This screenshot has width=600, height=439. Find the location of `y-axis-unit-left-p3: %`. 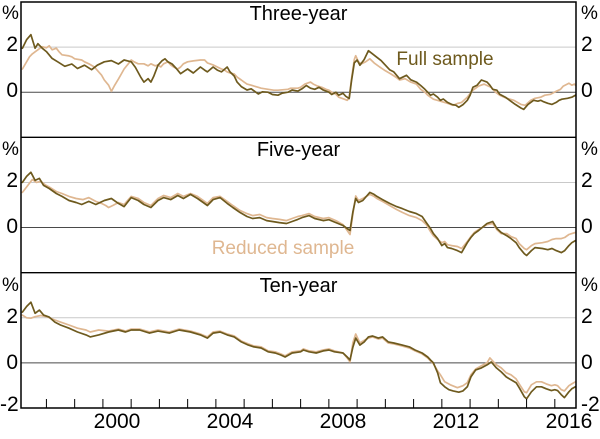

y-axis-unit-left-p3: % is located at coordinates (10, 285).